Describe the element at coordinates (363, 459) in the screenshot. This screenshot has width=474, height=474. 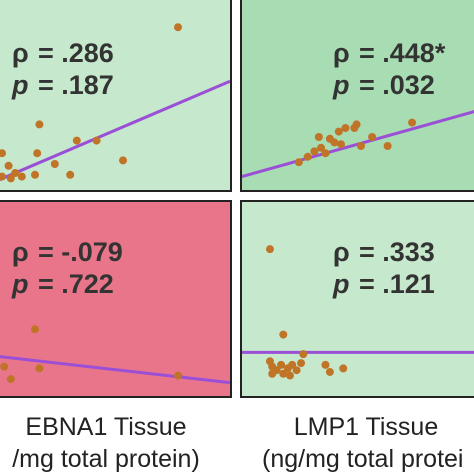
I see `x-axis-label-right-line2: (ng/mg total protei` at that location.